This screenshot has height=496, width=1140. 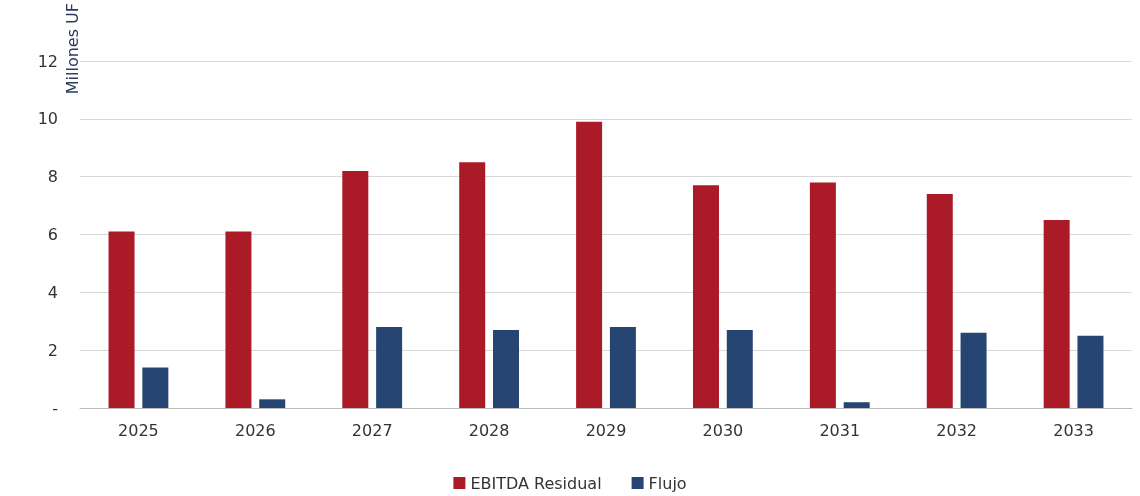 I want to click on y-axis-title: Millones UF, so click(x=72, y=49).